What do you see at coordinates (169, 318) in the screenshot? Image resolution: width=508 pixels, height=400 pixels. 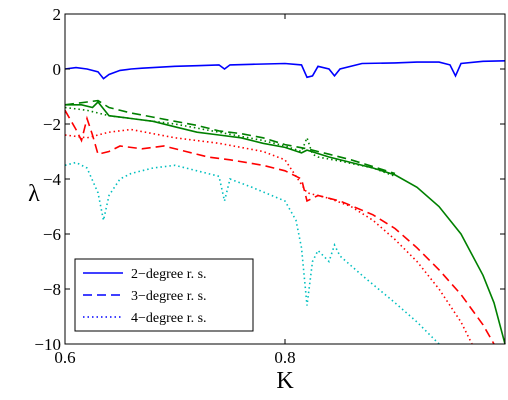 I see `legend-label: 4−degree r. s.` at bounding box center [169, 318].